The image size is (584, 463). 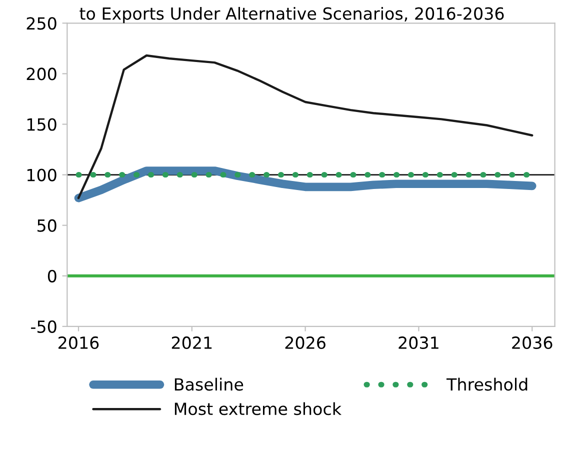 I want to click on x-tick-label: 2031, so click(x=418, y=343).